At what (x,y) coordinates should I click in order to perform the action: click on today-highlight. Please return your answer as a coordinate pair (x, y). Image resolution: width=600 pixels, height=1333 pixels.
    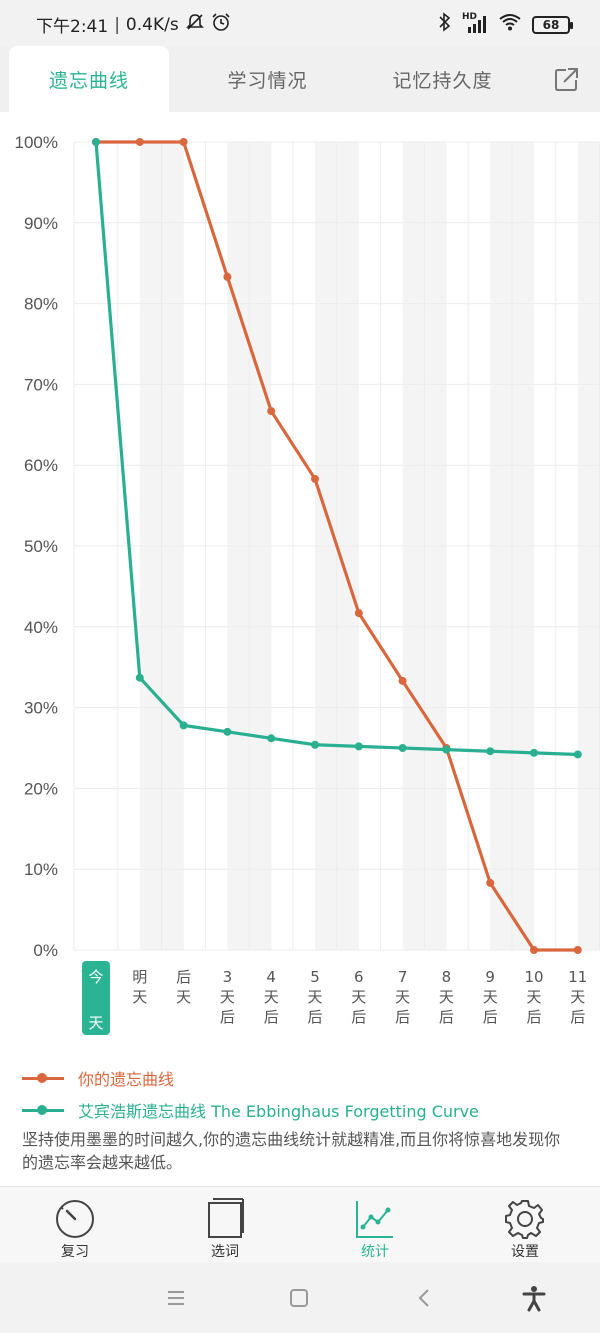
    Looking at the image, I should click on (96, 998).